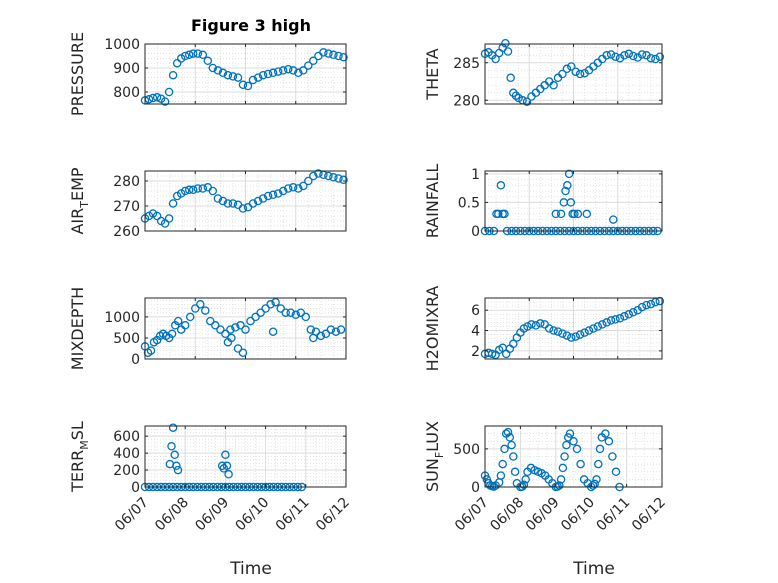  I want to click on y-label-part: SUN, so click(432, 475).